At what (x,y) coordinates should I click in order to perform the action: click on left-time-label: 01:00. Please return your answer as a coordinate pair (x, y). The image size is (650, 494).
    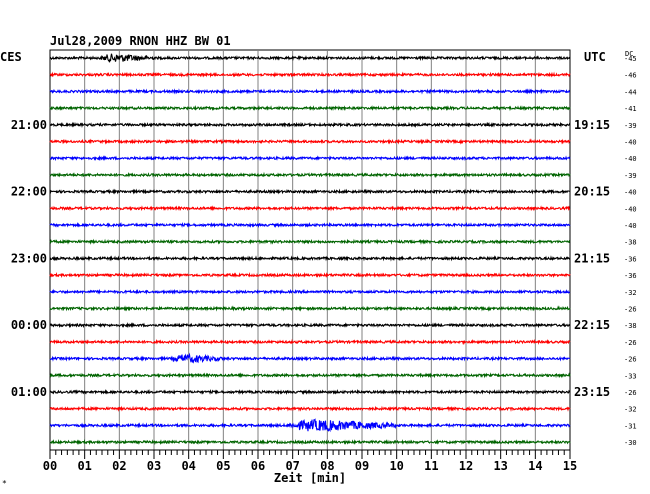
    Looking at the image, I should click on (29, 392).